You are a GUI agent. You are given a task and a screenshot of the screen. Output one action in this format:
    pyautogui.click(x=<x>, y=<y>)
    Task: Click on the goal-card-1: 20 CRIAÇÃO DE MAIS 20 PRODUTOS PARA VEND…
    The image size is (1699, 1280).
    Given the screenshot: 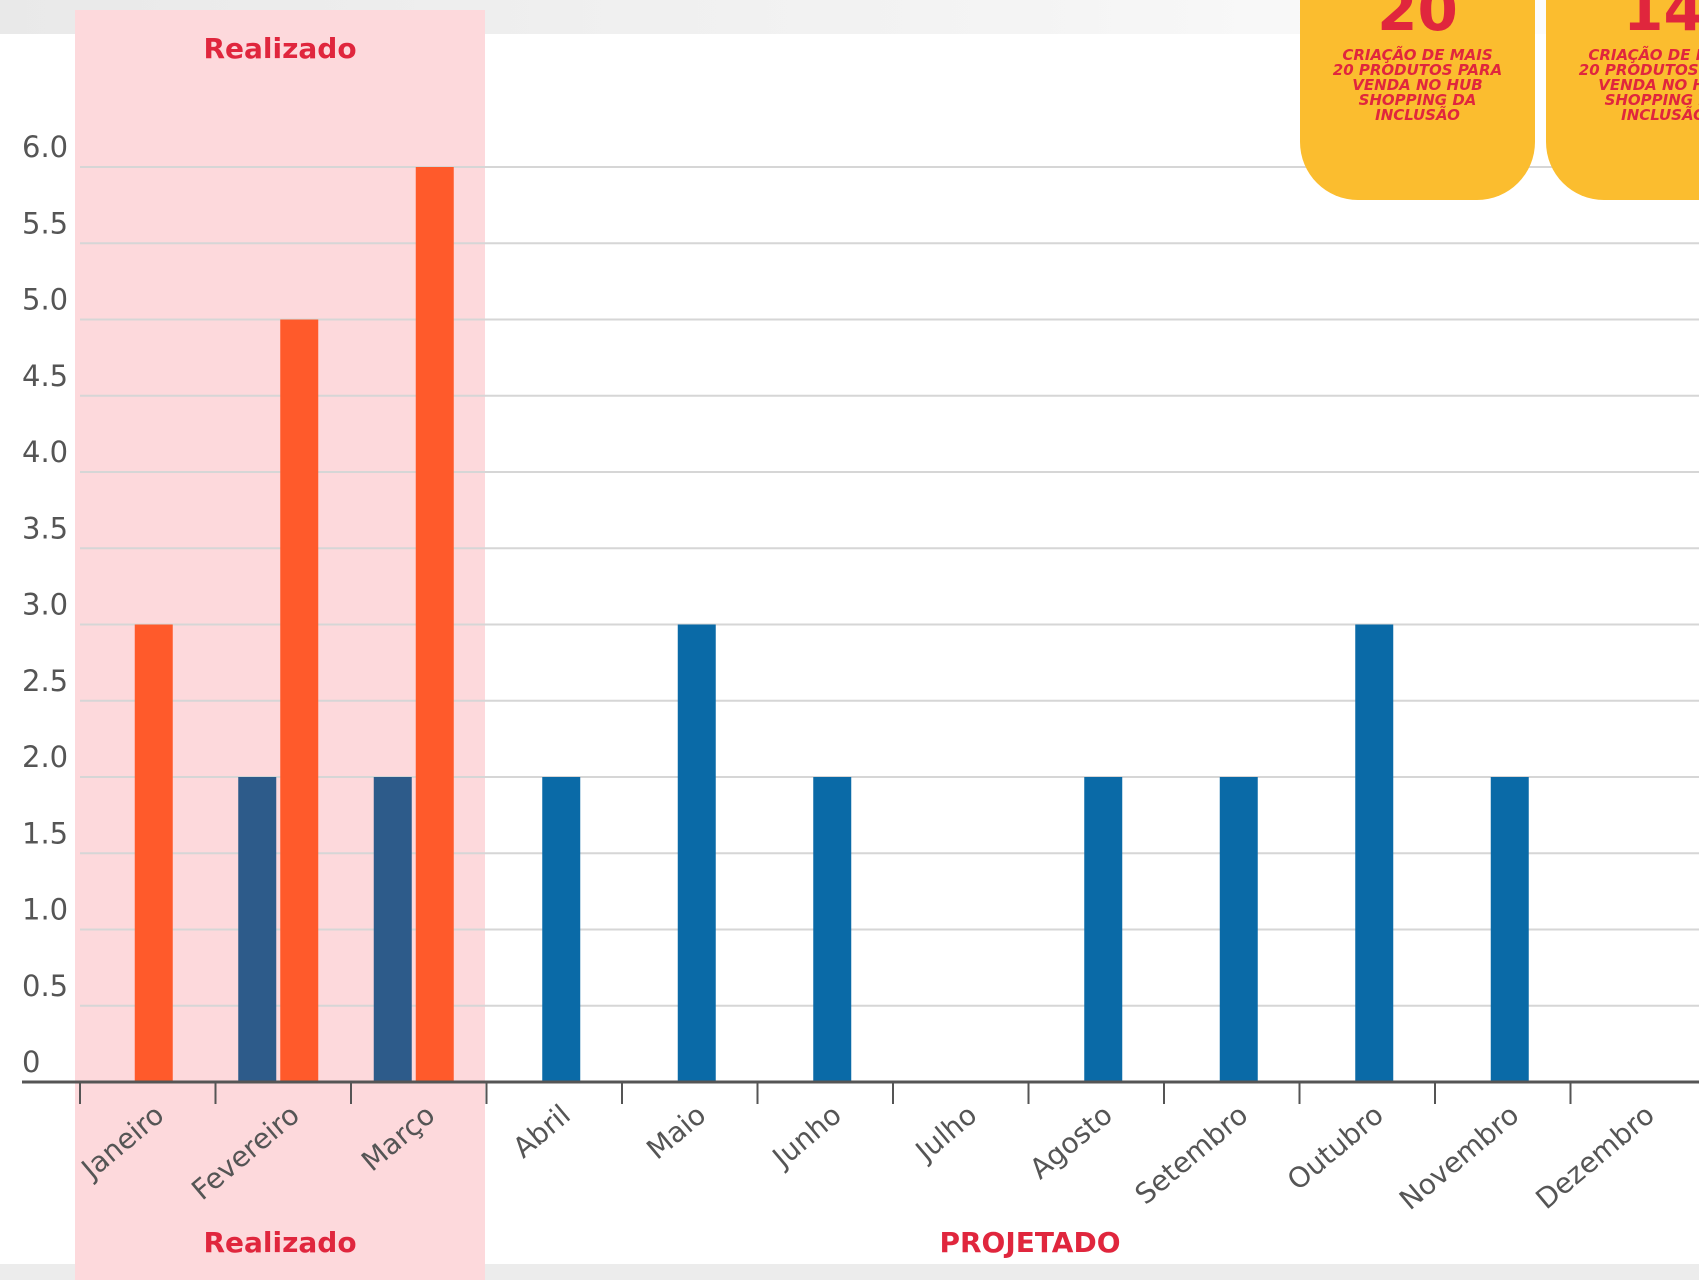 What is the action you would take?
    pyautogui.click(x=1417, y=100)
    